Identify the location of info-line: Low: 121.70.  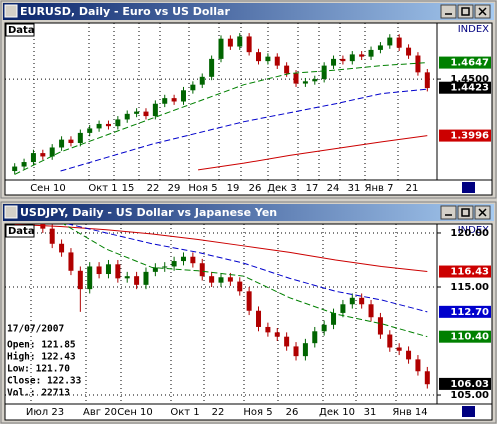
(38, 369).